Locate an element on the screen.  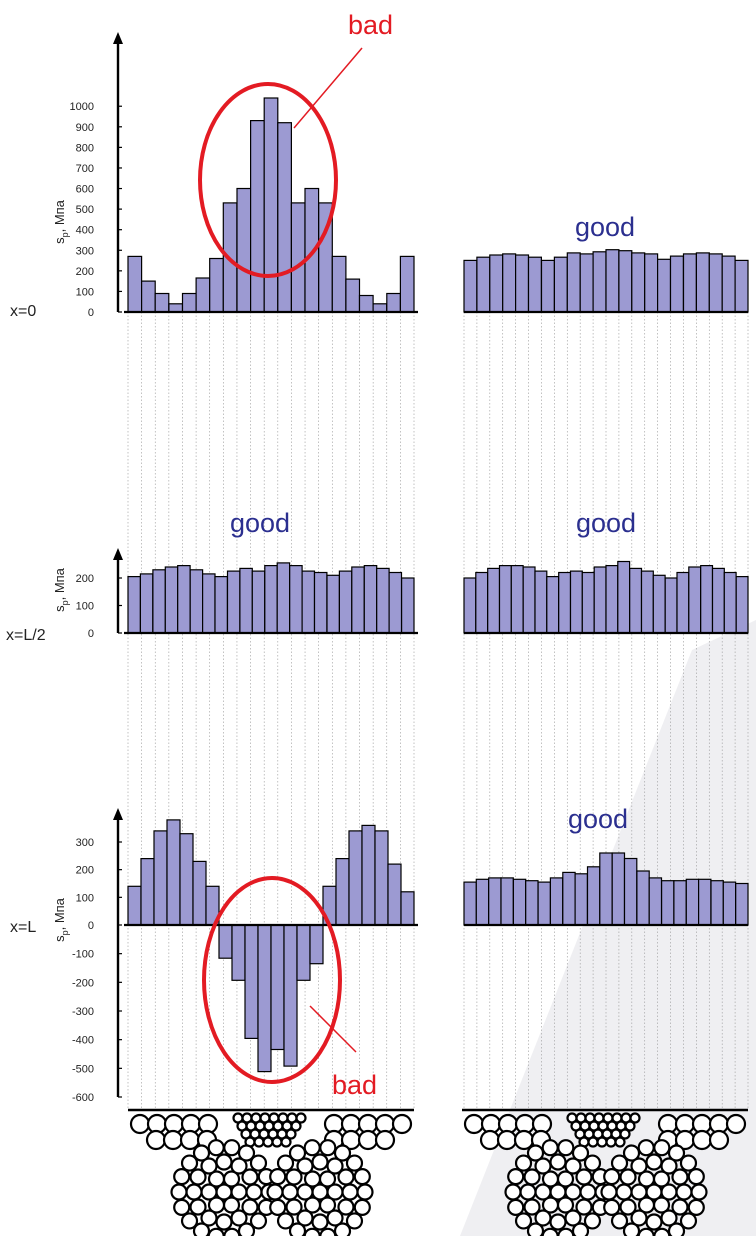
row-label-xhalf: x=L/2 is located at coordinates (26, 635).